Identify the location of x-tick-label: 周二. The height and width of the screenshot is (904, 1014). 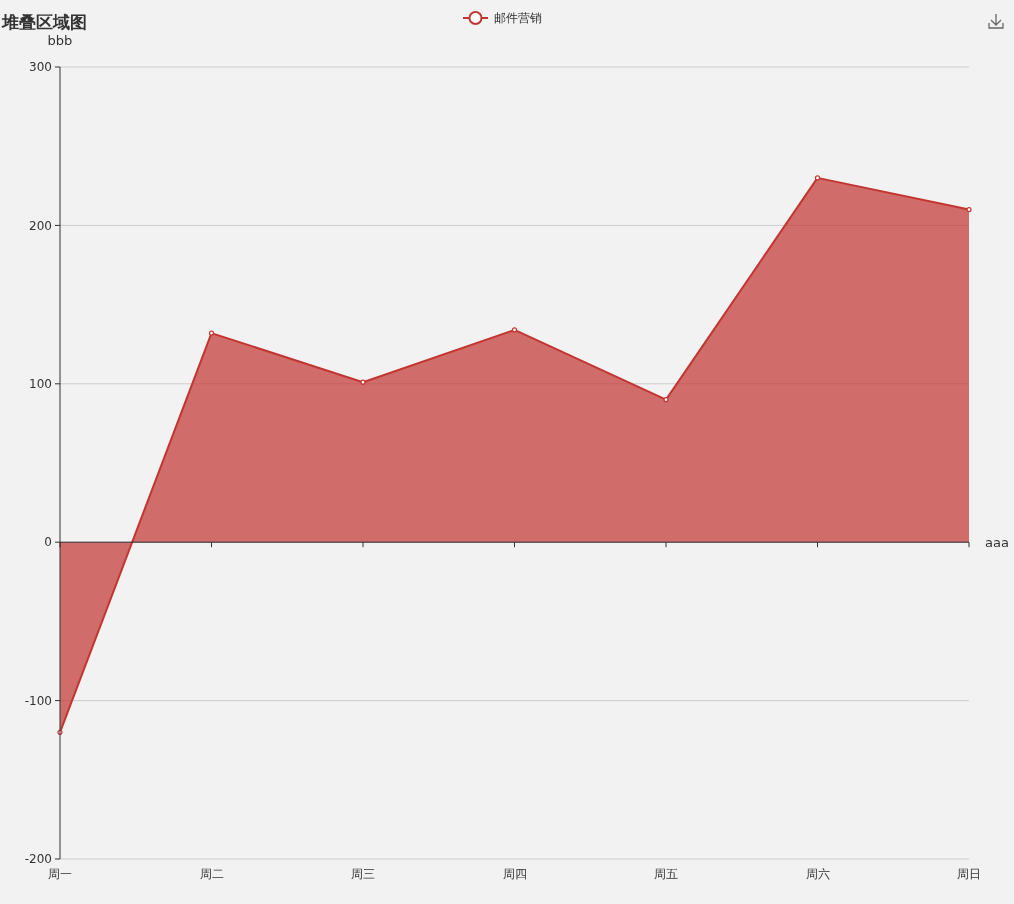
(211, 874).